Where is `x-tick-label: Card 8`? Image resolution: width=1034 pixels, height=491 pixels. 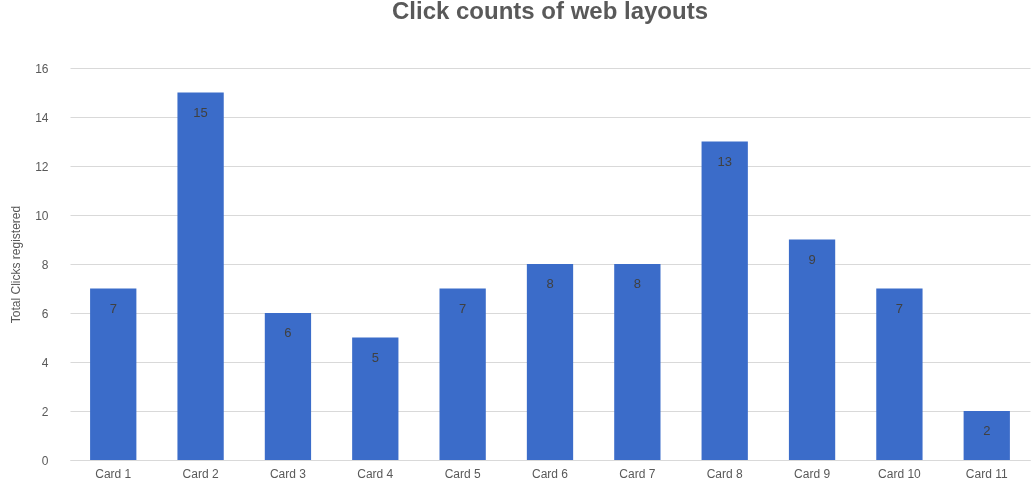
x-tick-label: Card 8 is located at coordinates (725, 473).